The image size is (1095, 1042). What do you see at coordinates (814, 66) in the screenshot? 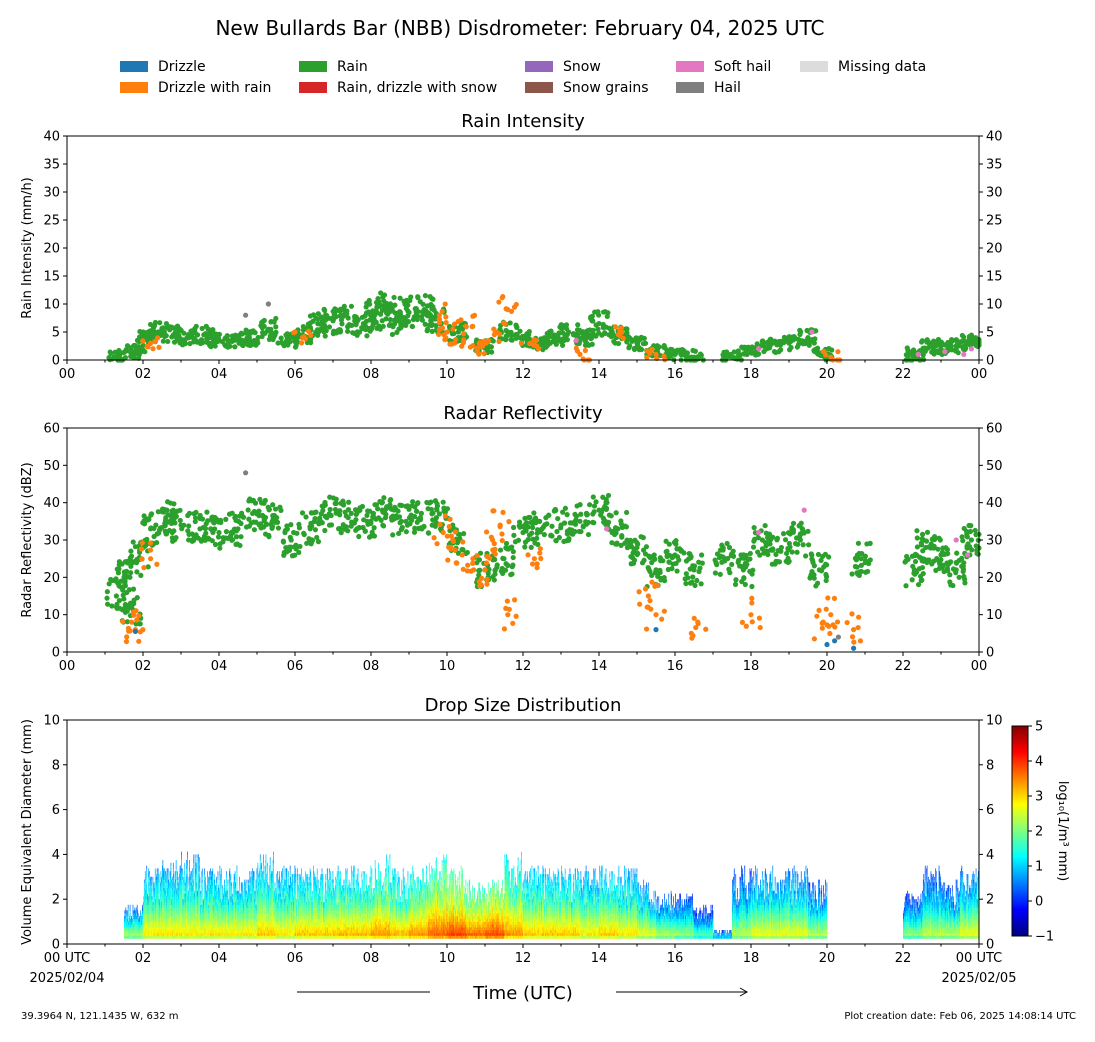
I see `legend-swatch` at bounding box center [814, 66].